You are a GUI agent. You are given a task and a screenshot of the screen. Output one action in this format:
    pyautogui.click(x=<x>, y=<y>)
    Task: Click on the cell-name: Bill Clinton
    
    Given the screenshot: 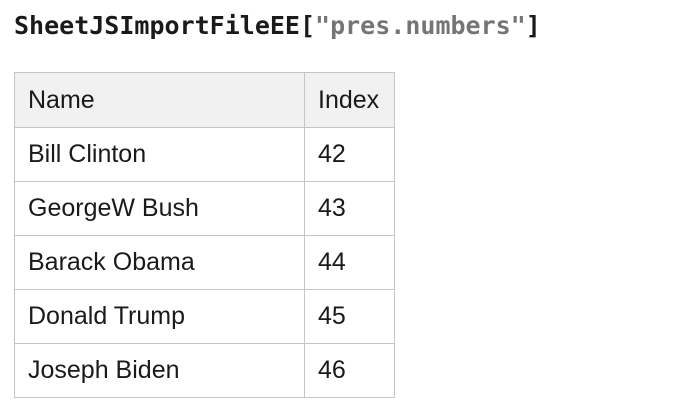 What is the action you would take?
    pyautogui.click(x=159, y=154)
    